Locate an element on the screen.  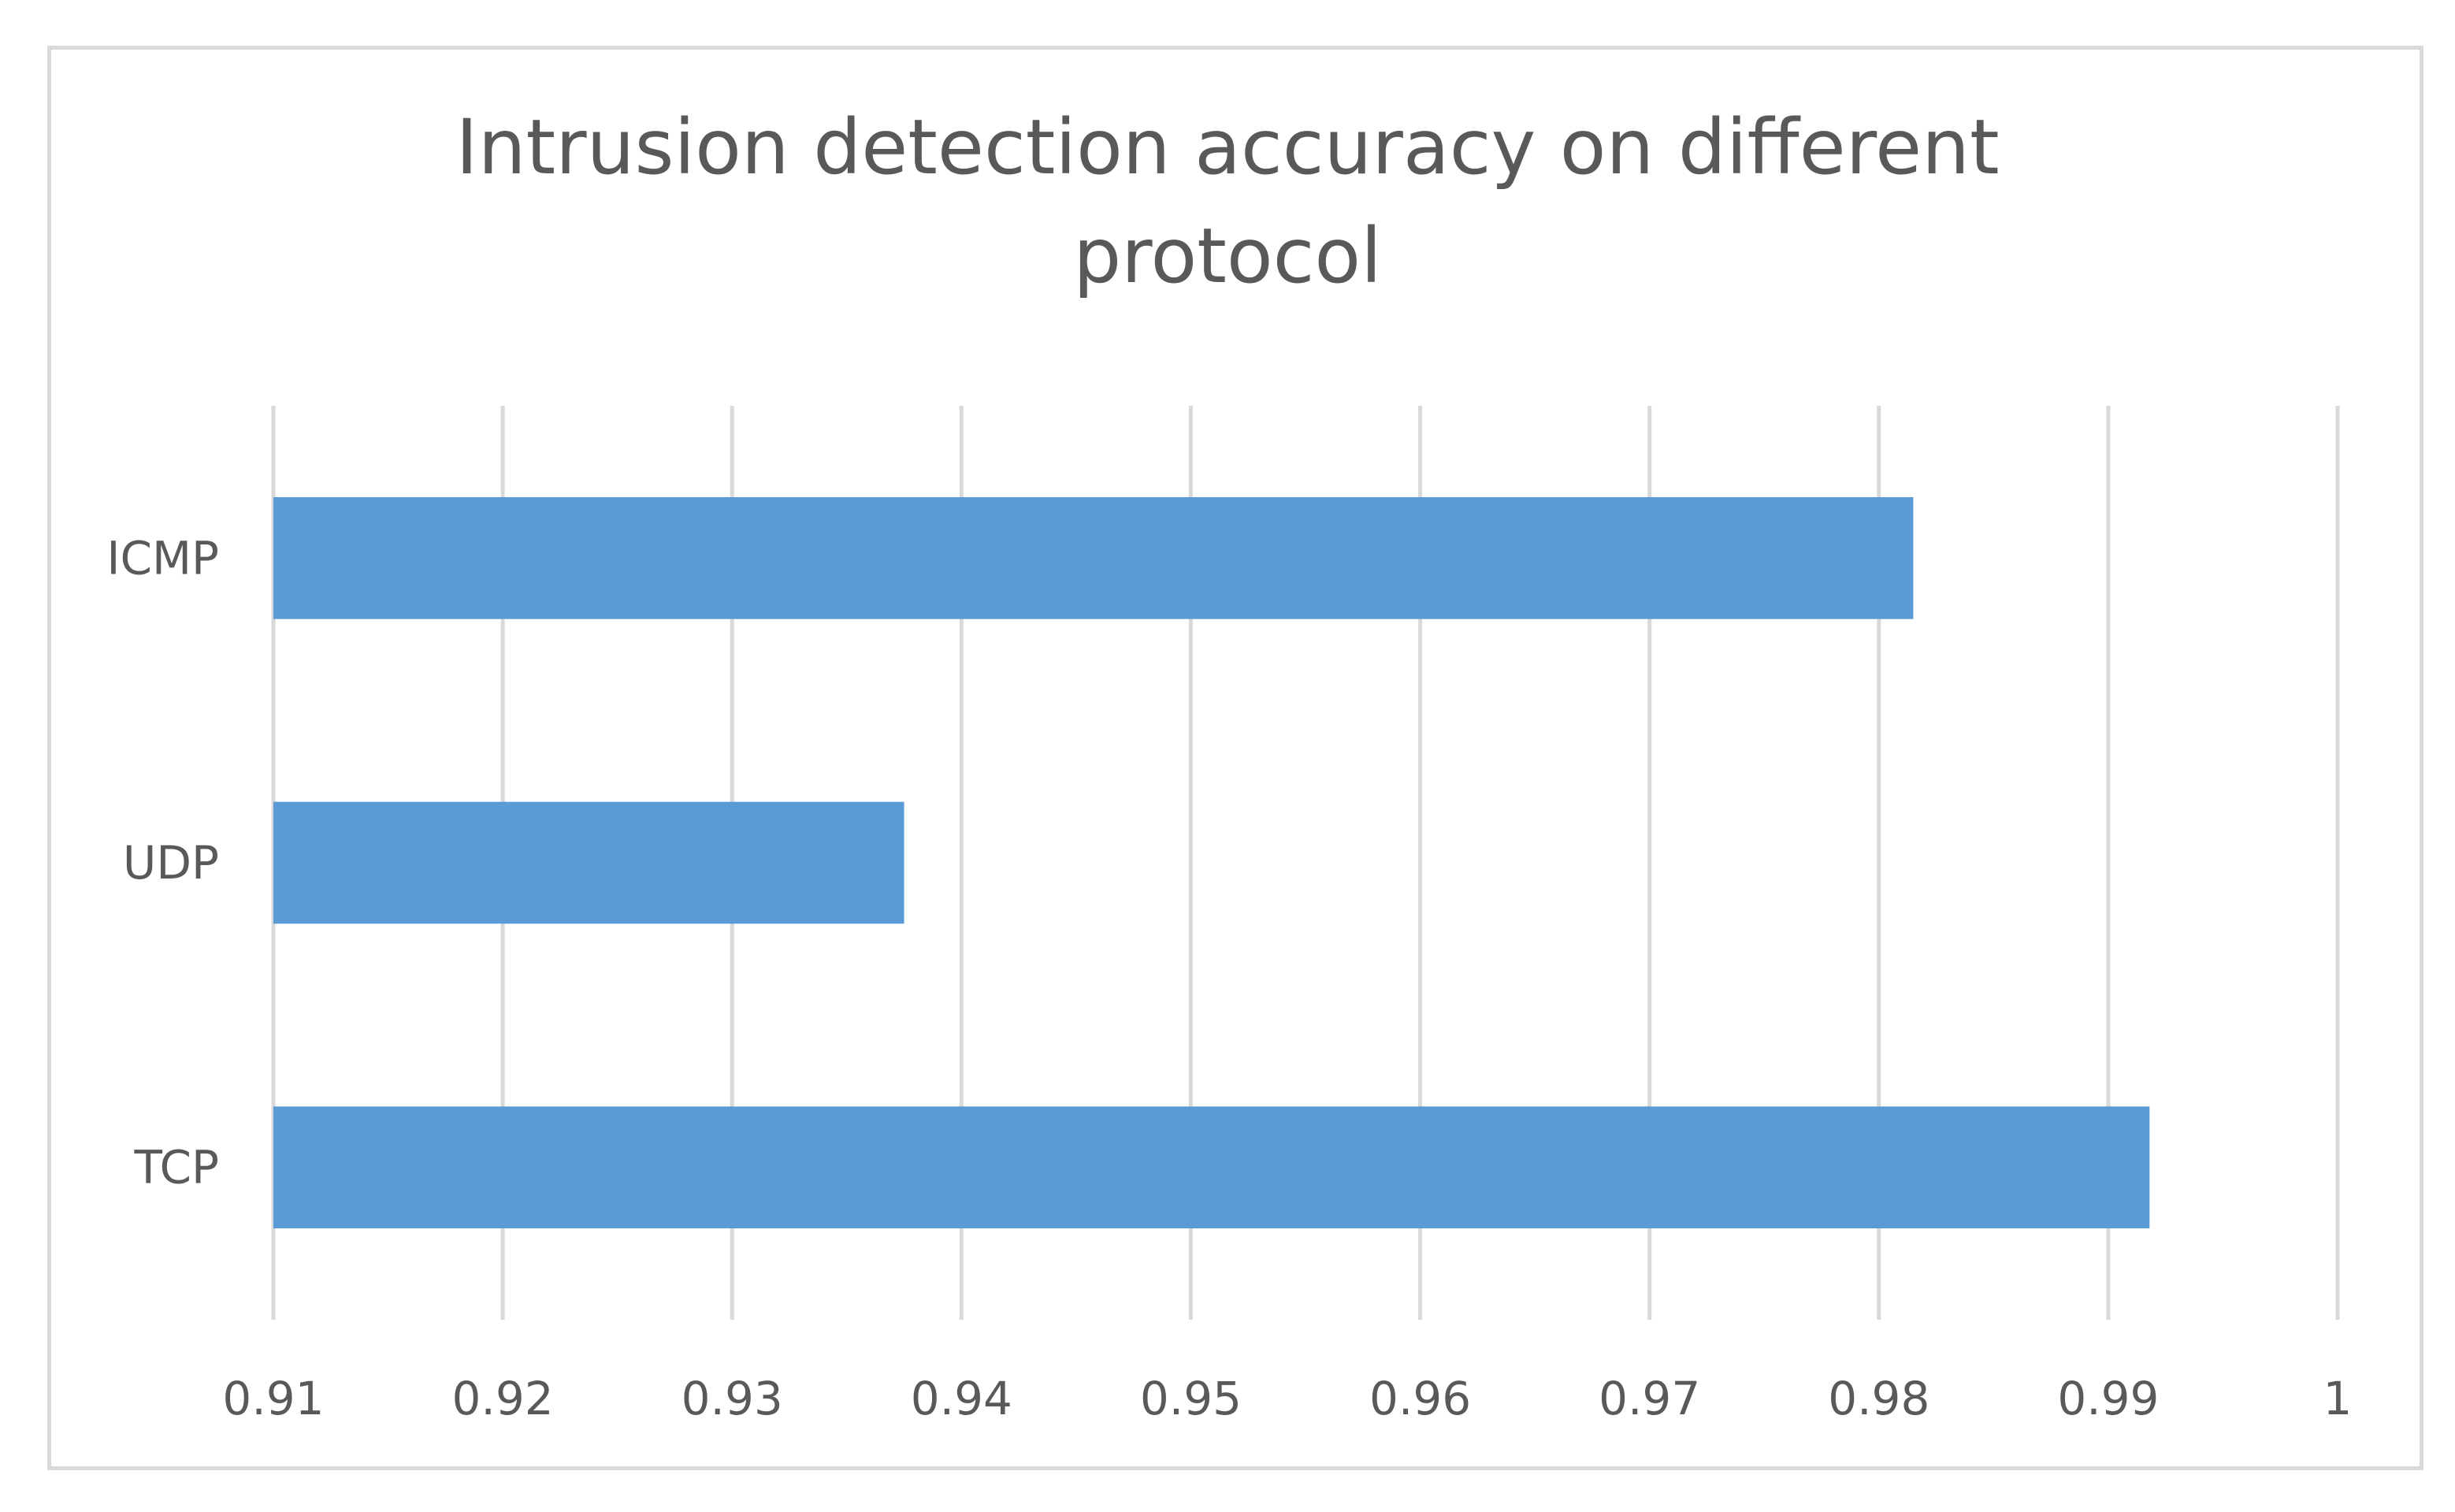
x-tick-label-3: 0.94 is located at coordinates (961, 1398).